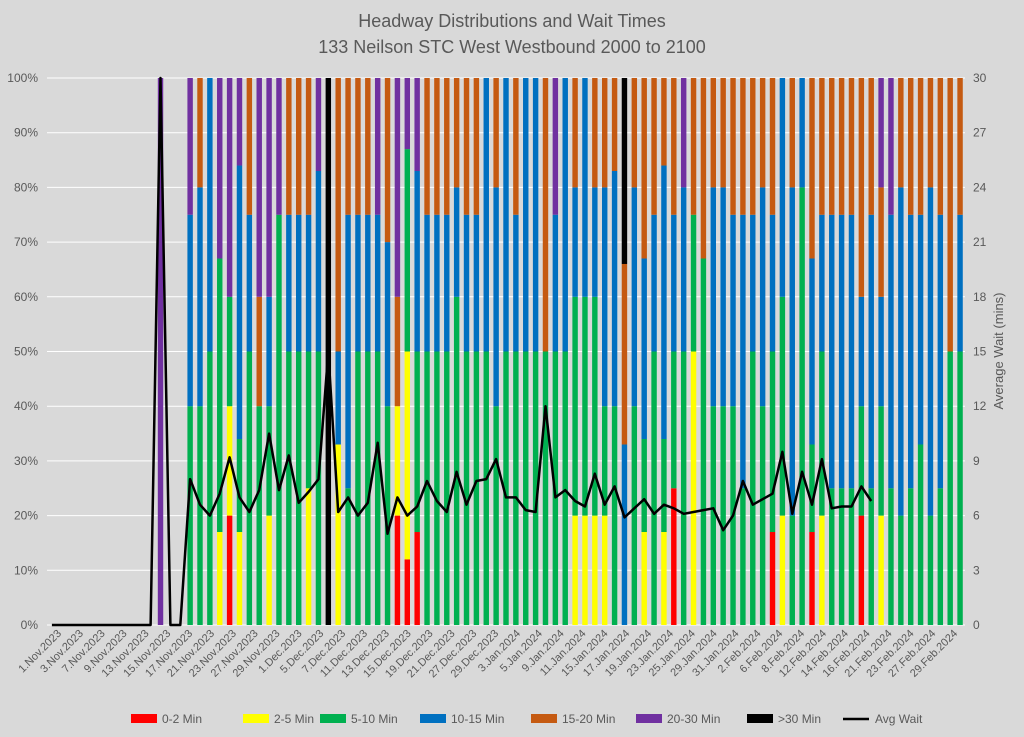 This screenshot has height=737, width=1024. Describe the element at coordinates (26, 242) in the screenshot. I see `y-tick-label: 70%` at that location.